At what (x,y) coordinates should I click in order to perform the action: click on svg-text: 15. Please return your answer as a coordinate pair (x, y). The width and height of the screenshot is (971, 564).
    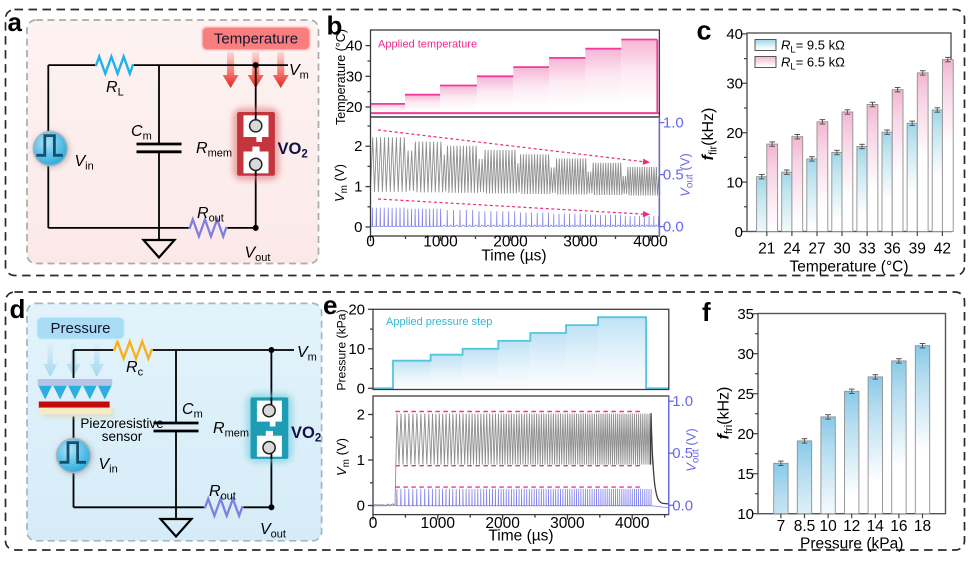
    Looking at the image, I should click on (745, 474).